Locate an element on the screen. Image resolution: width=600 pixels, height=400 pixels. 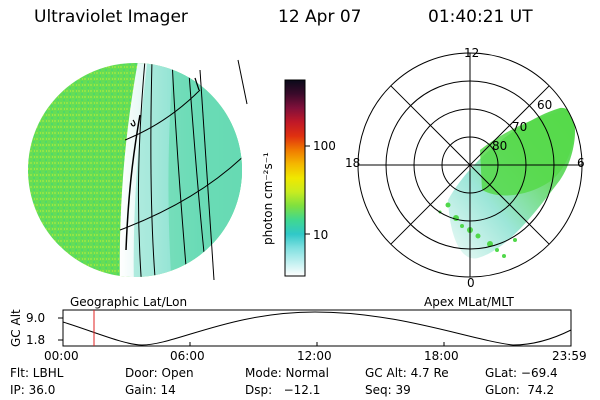
mlt-label-18: 18 is located at coordinates (353, 163).